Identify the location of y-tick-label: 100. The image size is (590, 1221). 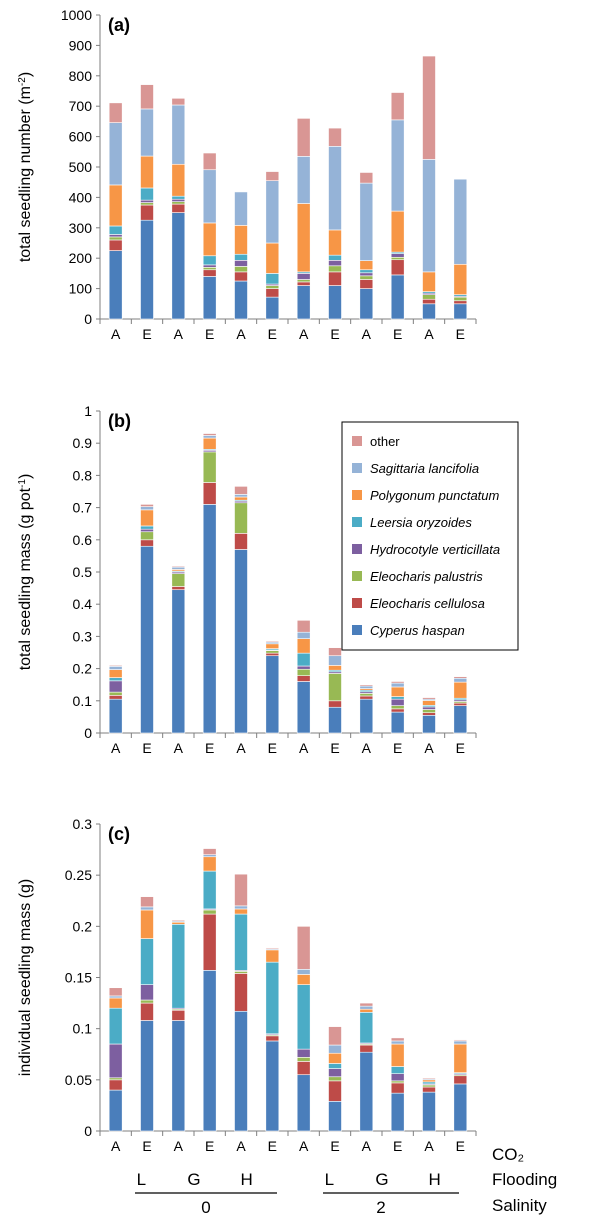
(81, 289).